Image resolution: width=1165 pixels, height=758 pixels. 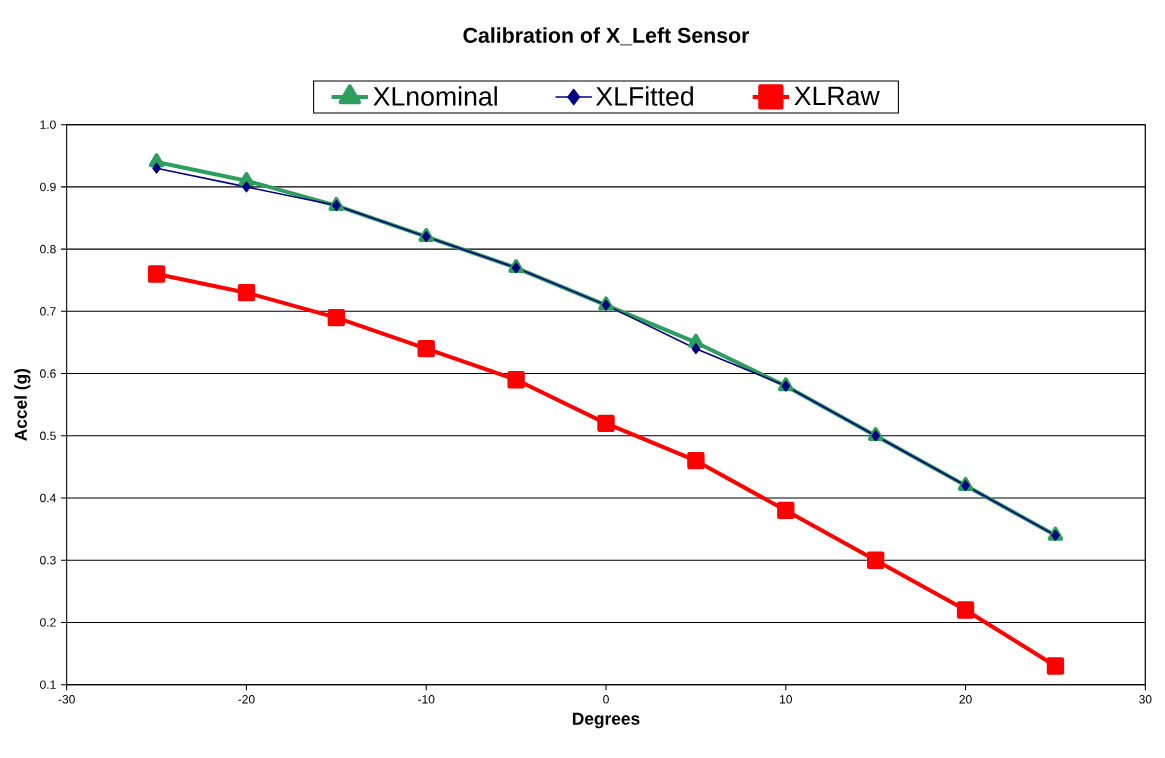 What do you see at coordinates (48, 560) in the screenshot?
I see `y-tick-label: 0.3` at bounding box center [48, 560].